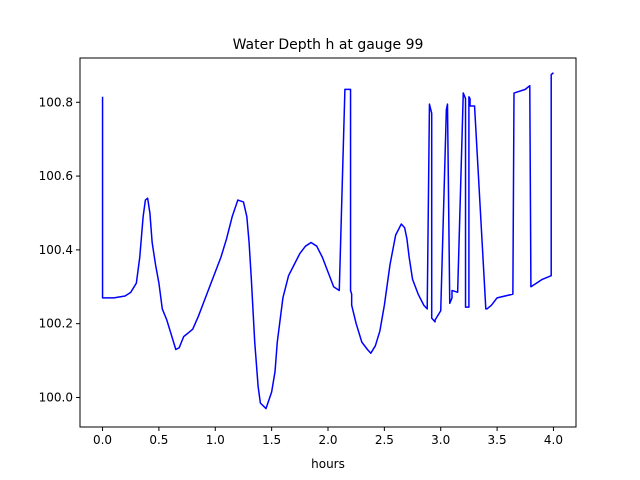 Image resolution: width=640 pixels, height=480 pixels. I want to click on chart-title: Water Depth h at gauge 99, so click(328, 45).